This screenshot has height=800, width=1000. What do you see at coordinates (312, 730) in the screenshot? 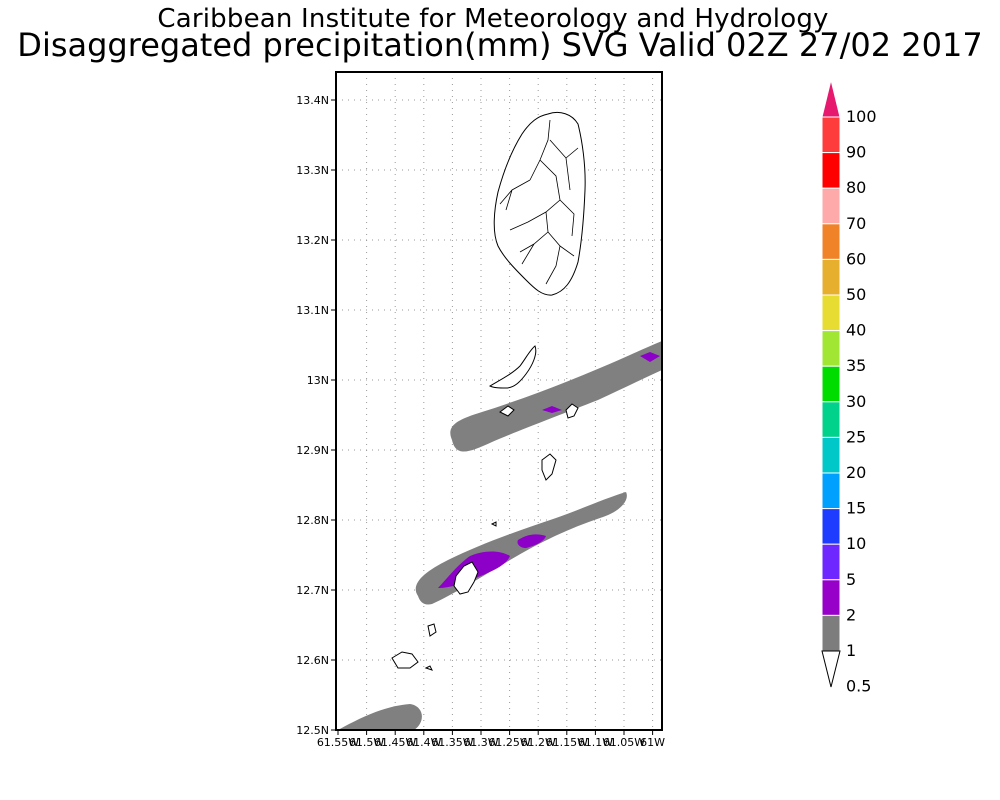
I see `lat-tick-label: 12.5N` at bounding box center [312, 730].